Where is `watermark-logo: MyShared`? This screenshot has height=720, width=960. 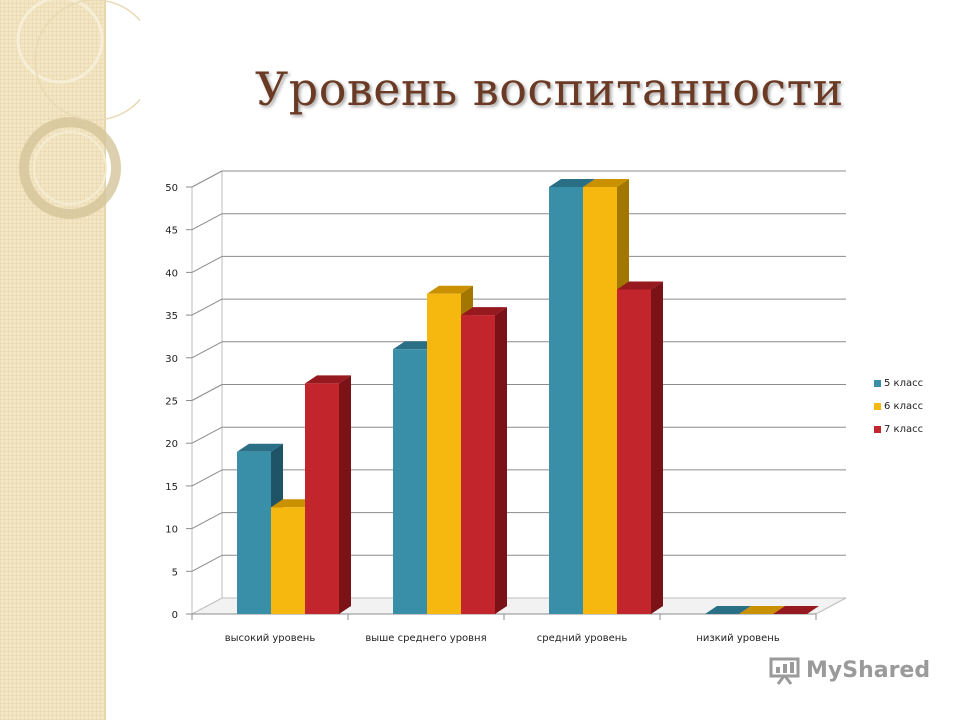
watermark-logo: MyShared is located at coordinates (849, 670).